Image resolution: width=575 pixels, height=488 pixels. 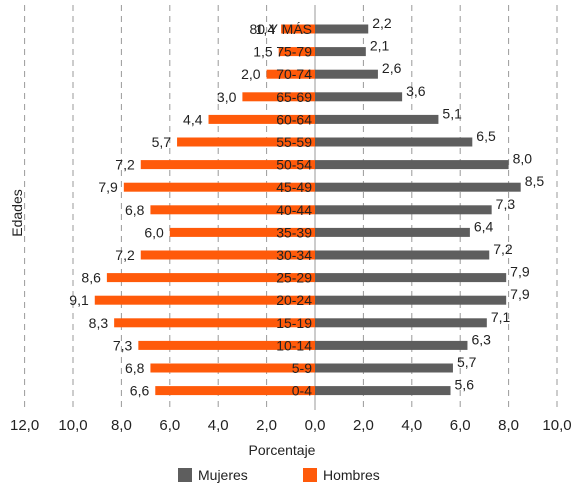 I want to click on x-tick-label: 12,0, so click(x=24, y=425).